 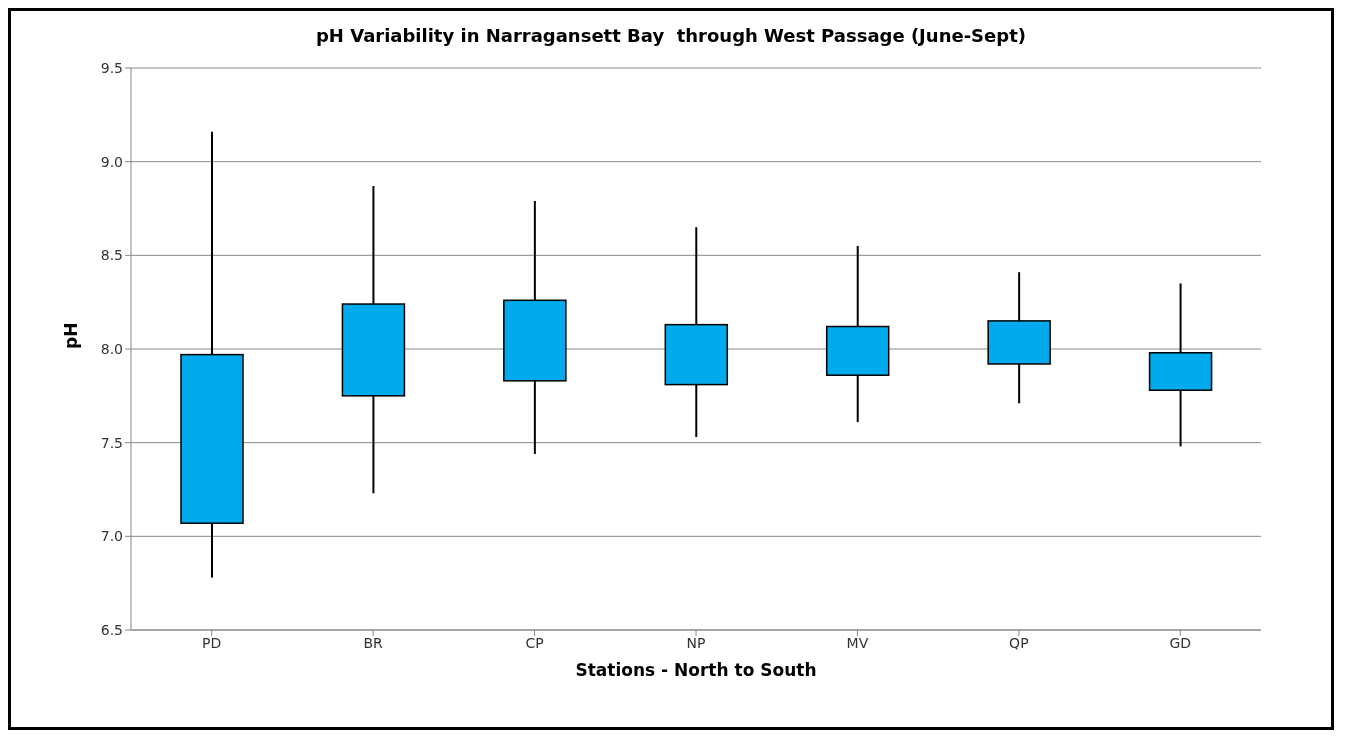 I want to click on x-tick-label: QP, so click(x=1019, y=642).